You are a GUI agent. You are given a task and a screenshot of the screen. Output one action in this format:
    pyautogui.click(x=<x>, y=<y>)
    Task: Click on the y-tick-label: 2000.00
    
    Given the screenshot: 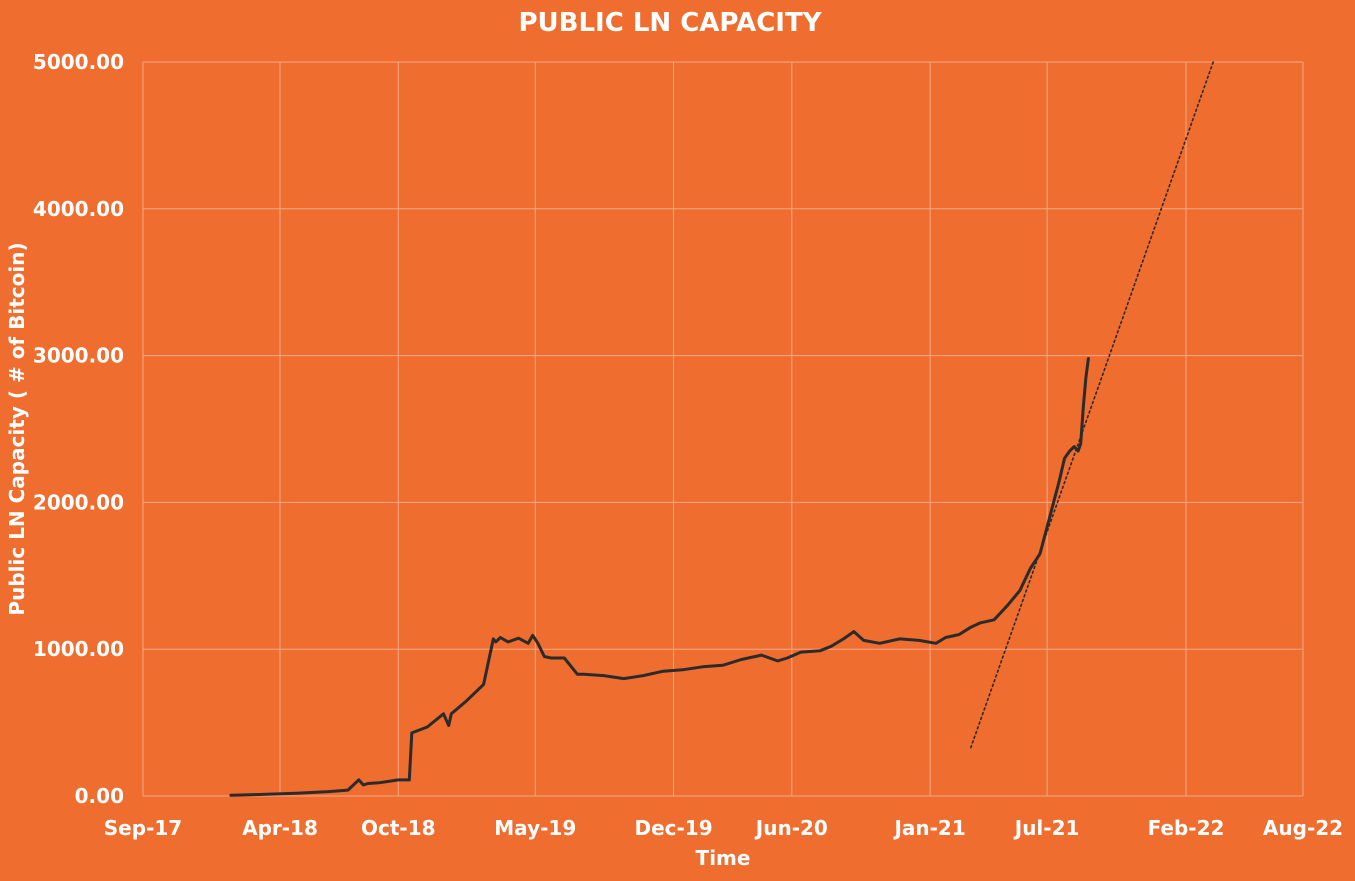 What is the action you would take?
    pyautogui.click(x=78, y=502)
    